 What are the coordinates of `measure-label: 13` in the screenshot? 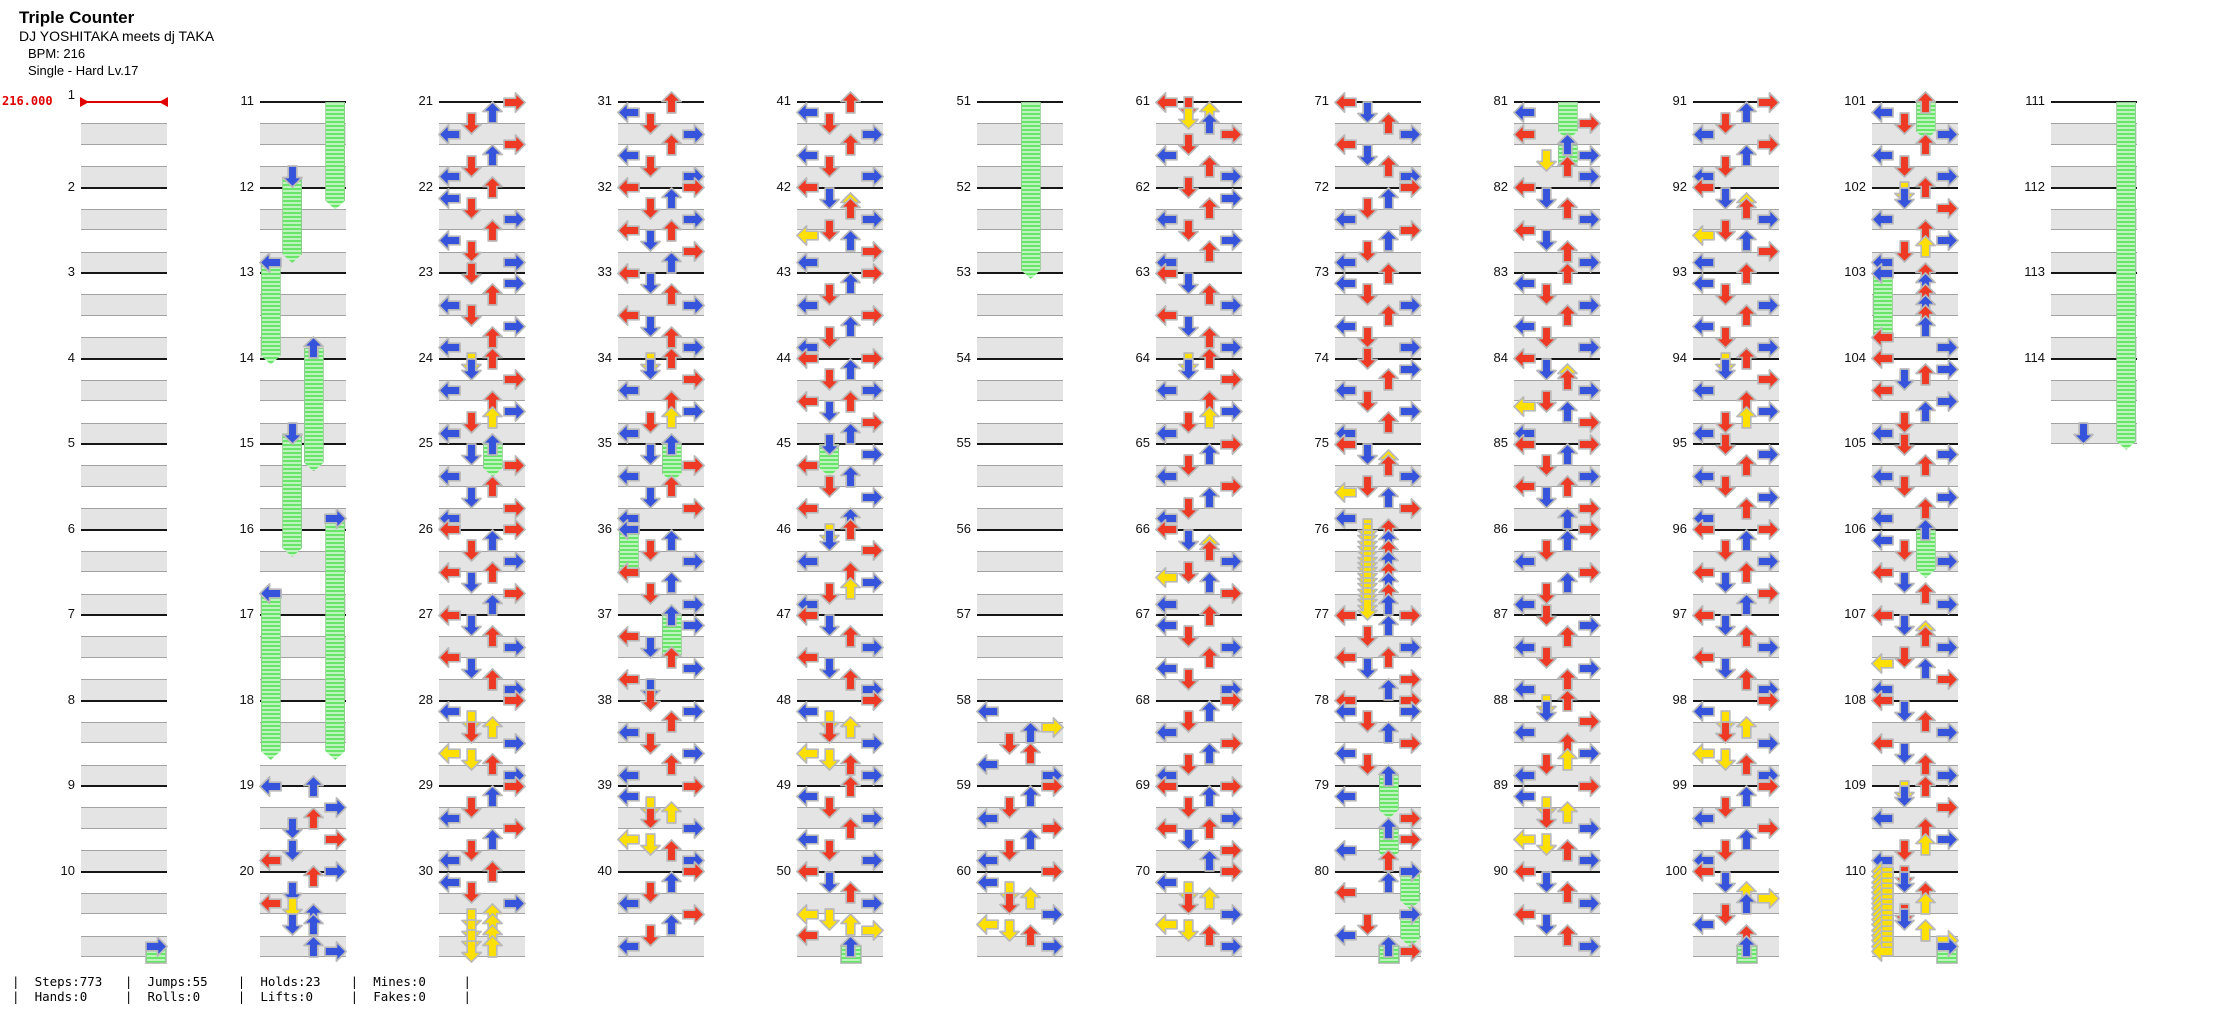 It's located at (246, 271).